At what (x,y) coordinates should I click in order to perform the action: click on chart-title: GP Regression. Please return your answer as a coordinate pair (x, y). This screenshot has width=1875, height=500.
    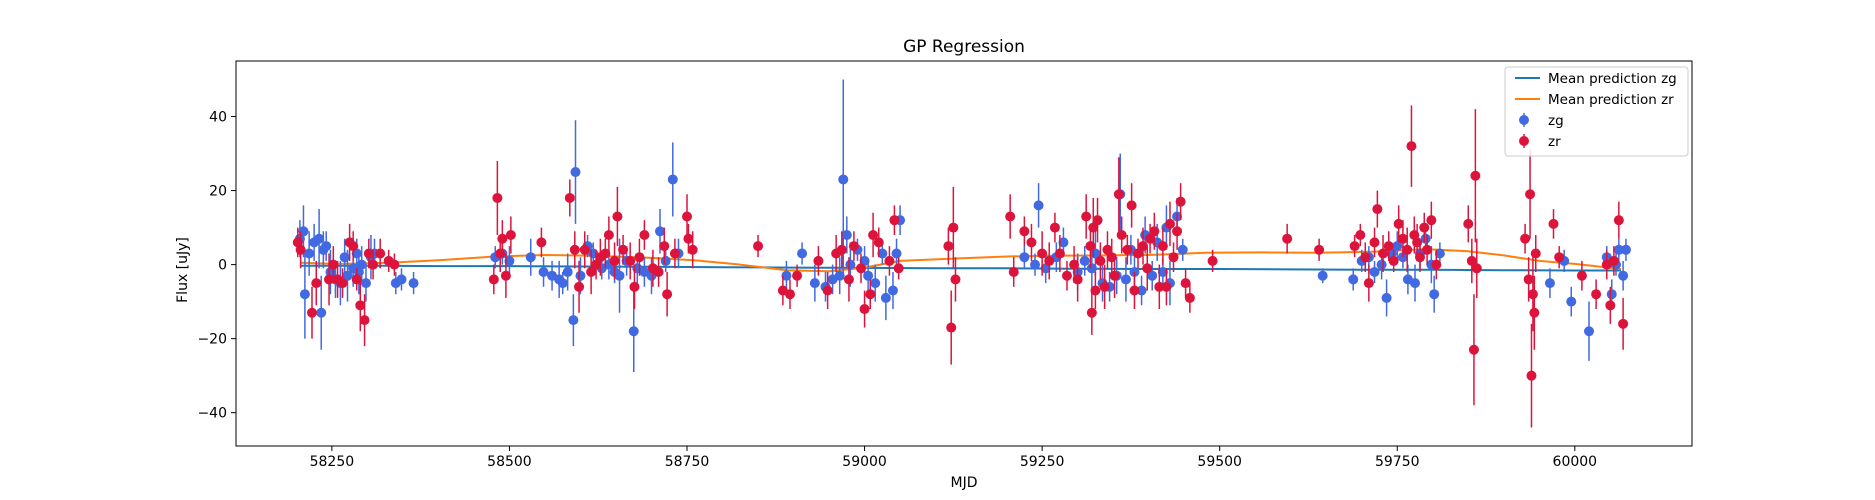
    Looking at the image, I should click on (964, 47).